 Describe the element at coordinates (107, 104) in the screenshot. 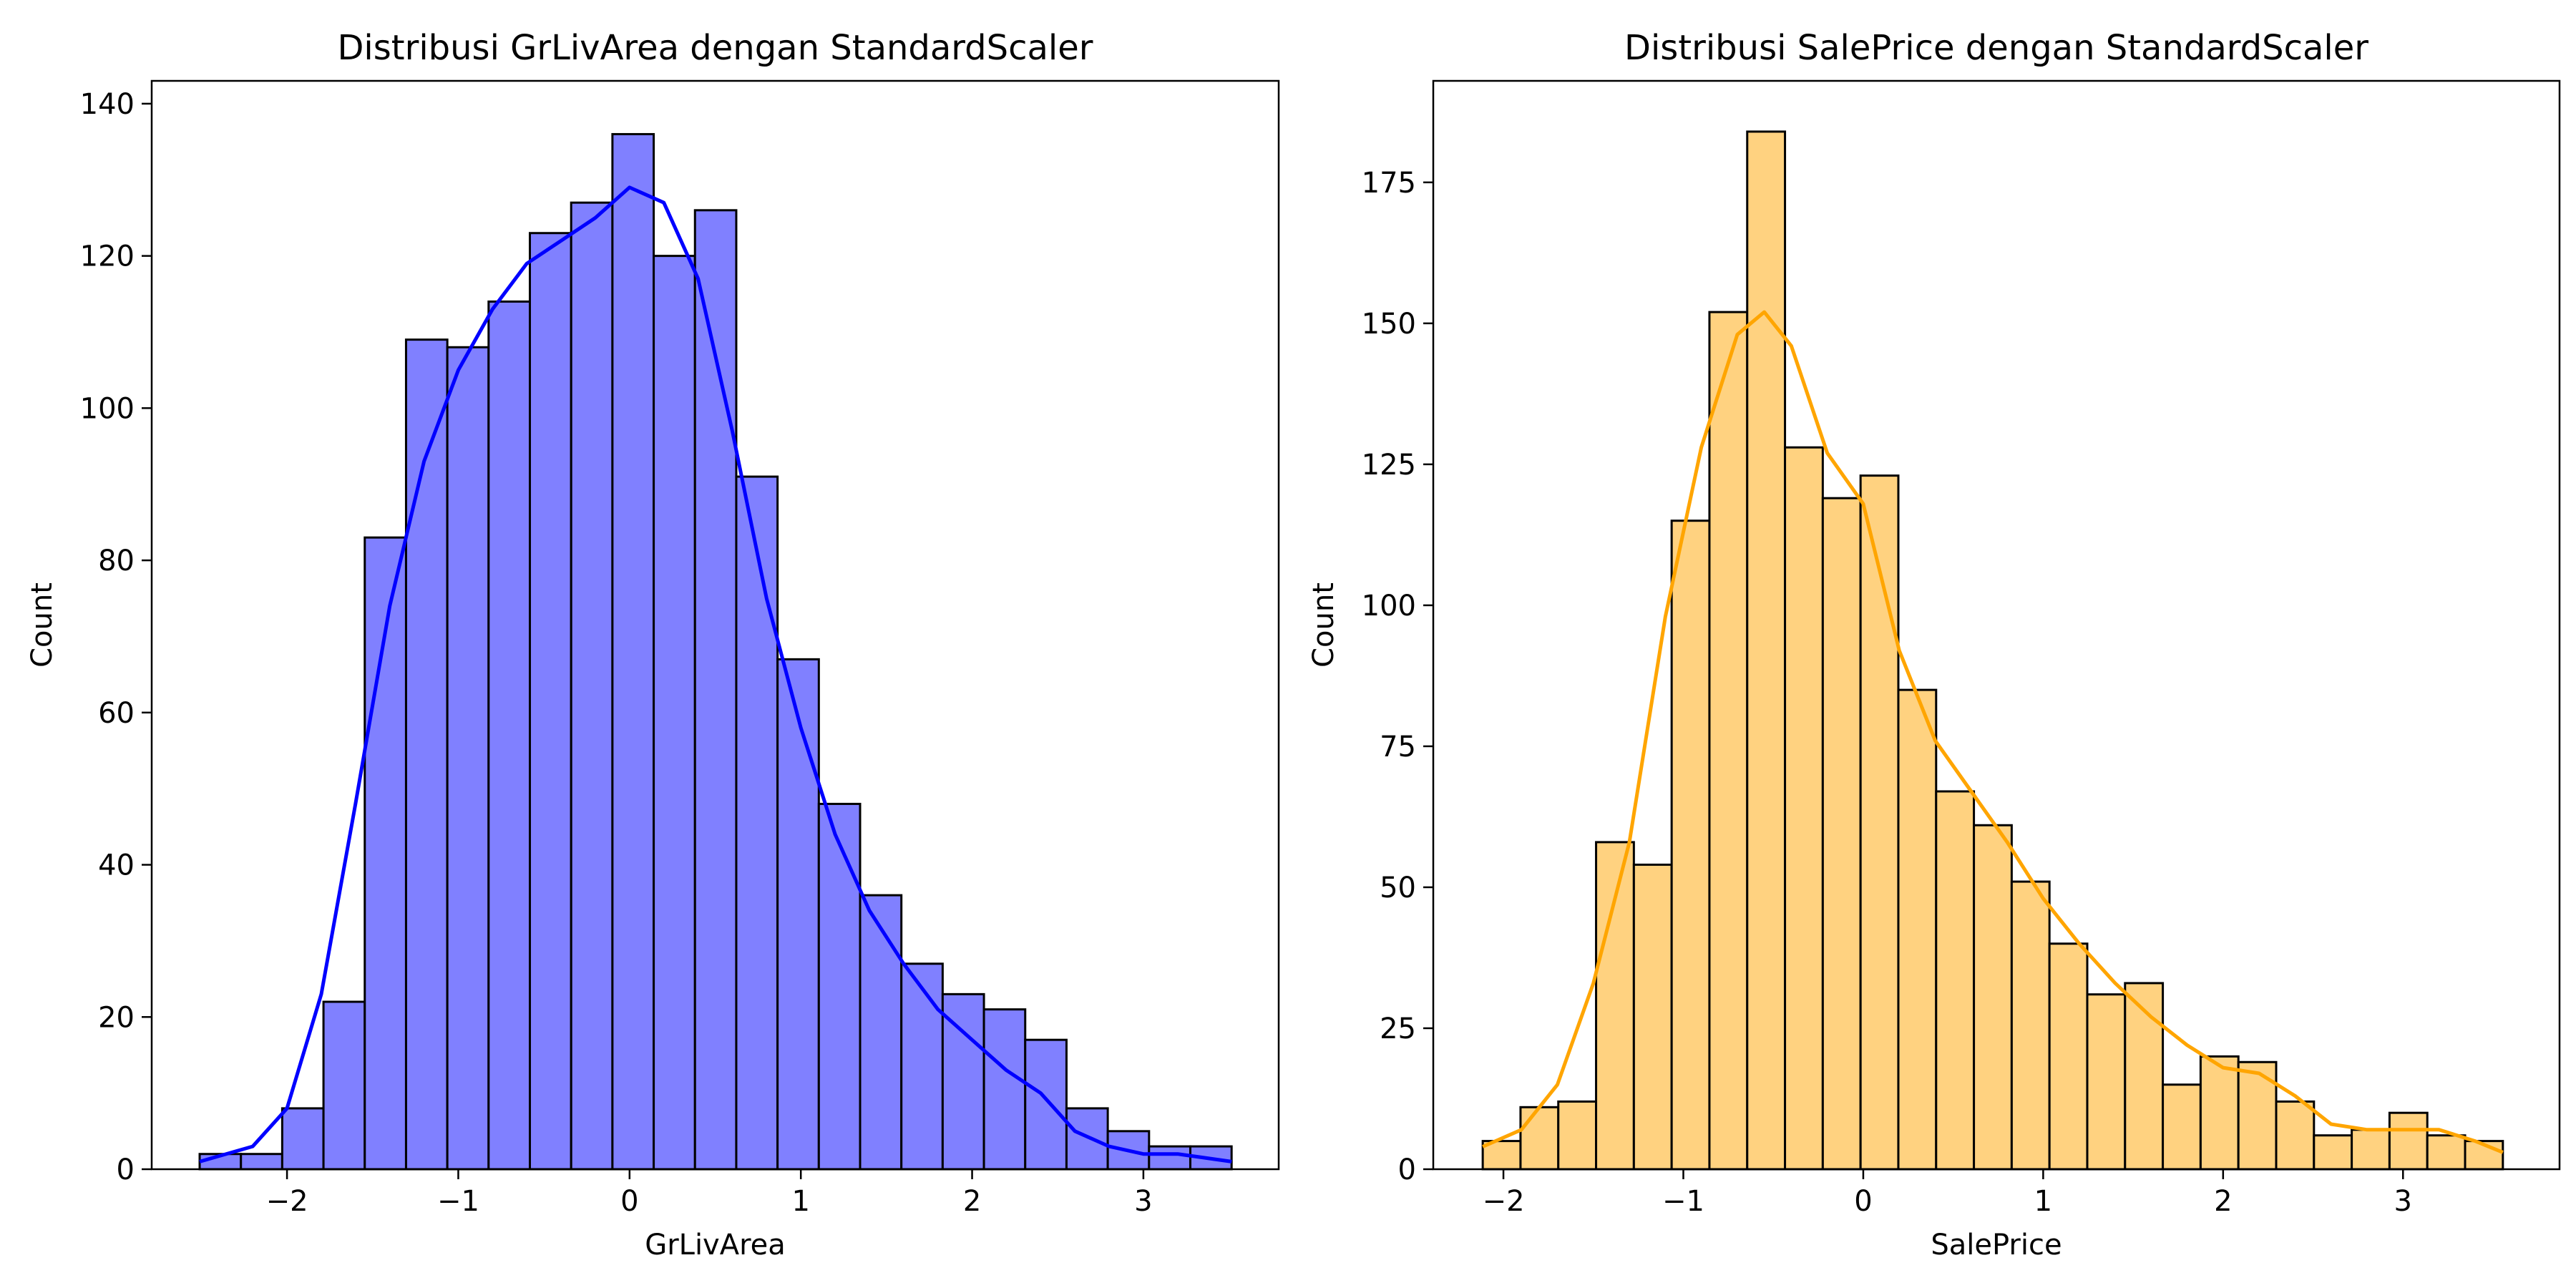

I see `y-tick-label: 140` at that location.